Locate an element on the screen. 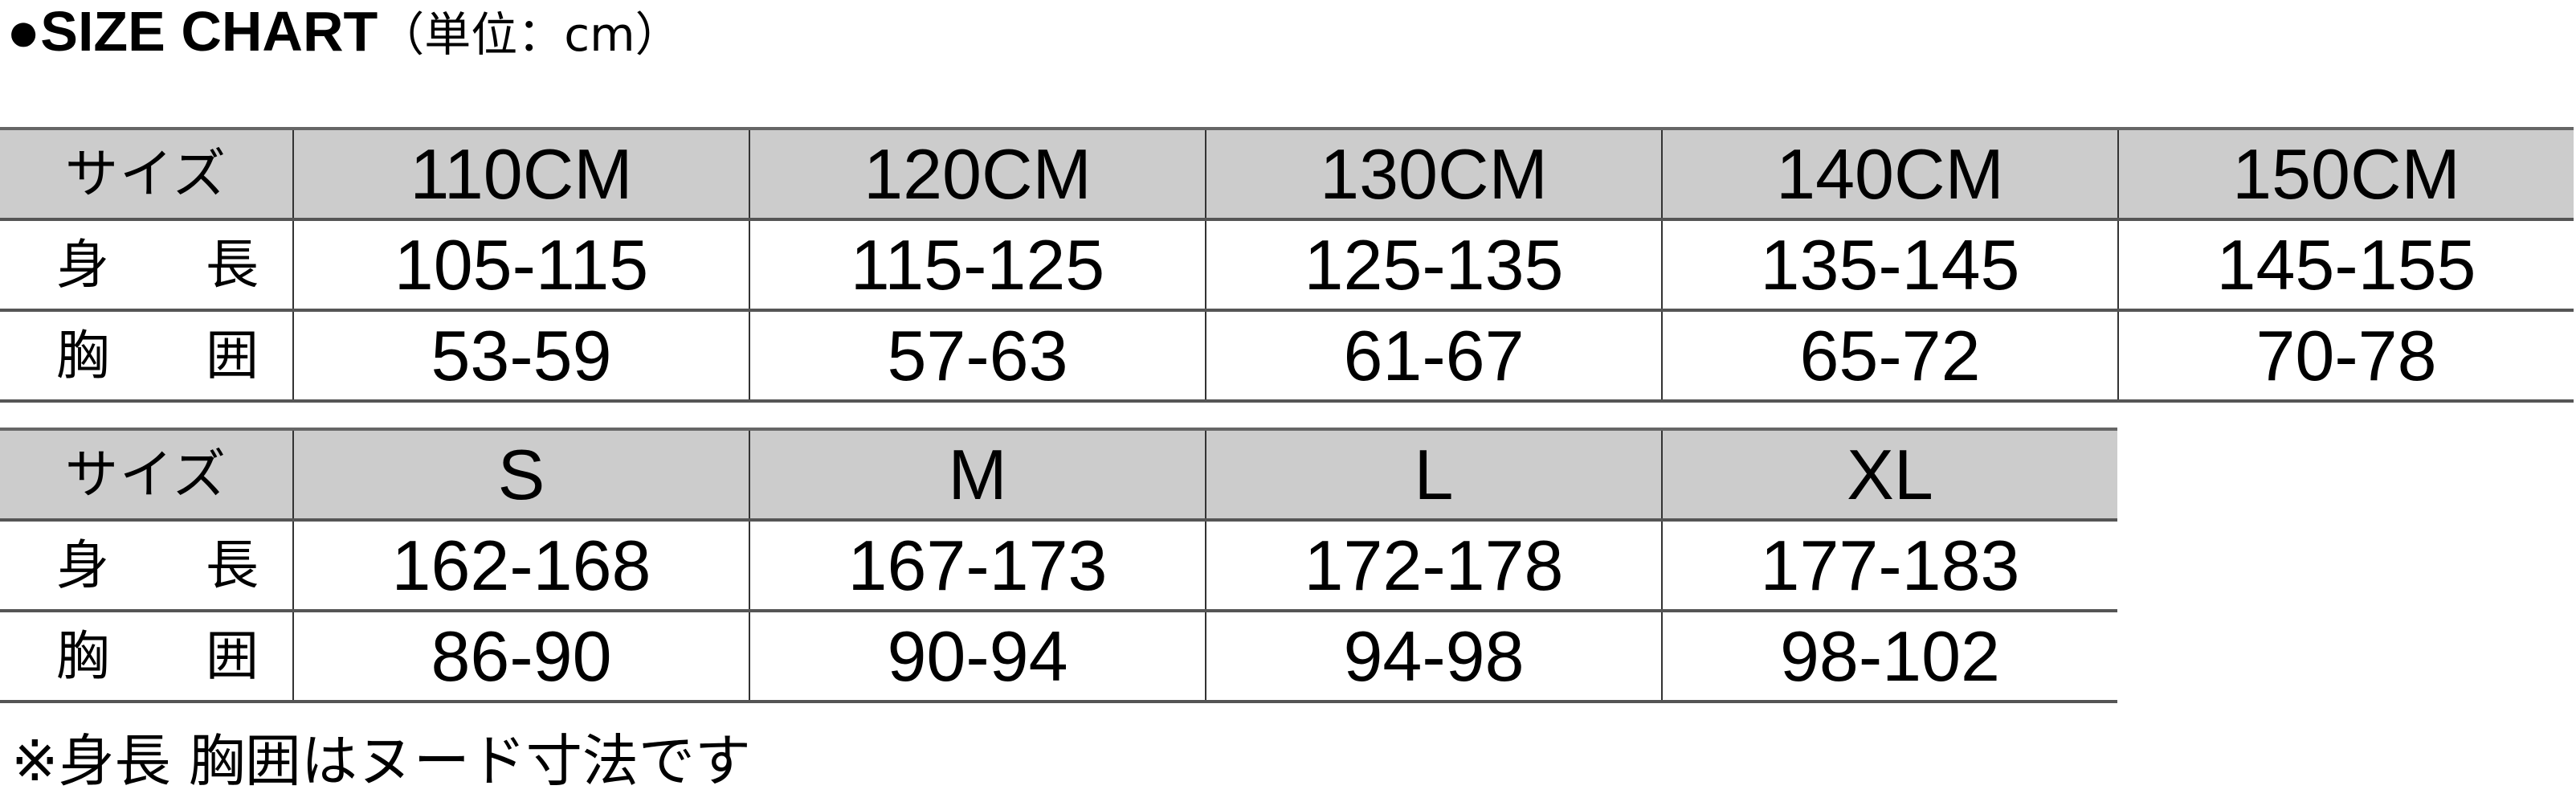 This screenshot has height=802, width=2576. measurement-cell: 90-94 is located at coordinates (977, 657).